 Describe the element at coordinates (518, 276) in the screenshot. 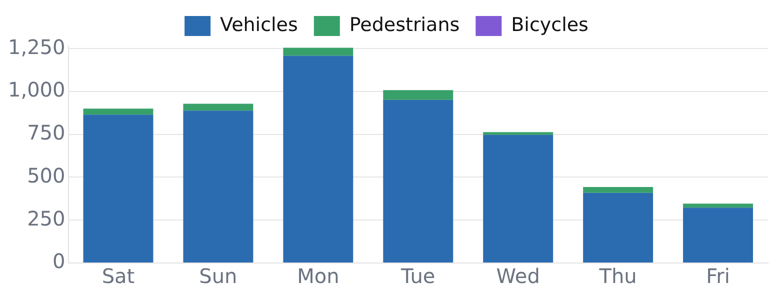

I see `x-tick-label: Wed` at that location.